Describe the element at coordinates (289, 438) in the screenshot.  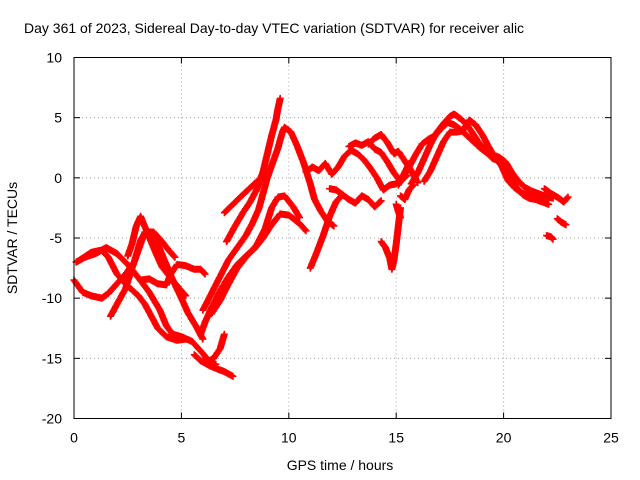
I see `x-tick-label: 10` at that location.